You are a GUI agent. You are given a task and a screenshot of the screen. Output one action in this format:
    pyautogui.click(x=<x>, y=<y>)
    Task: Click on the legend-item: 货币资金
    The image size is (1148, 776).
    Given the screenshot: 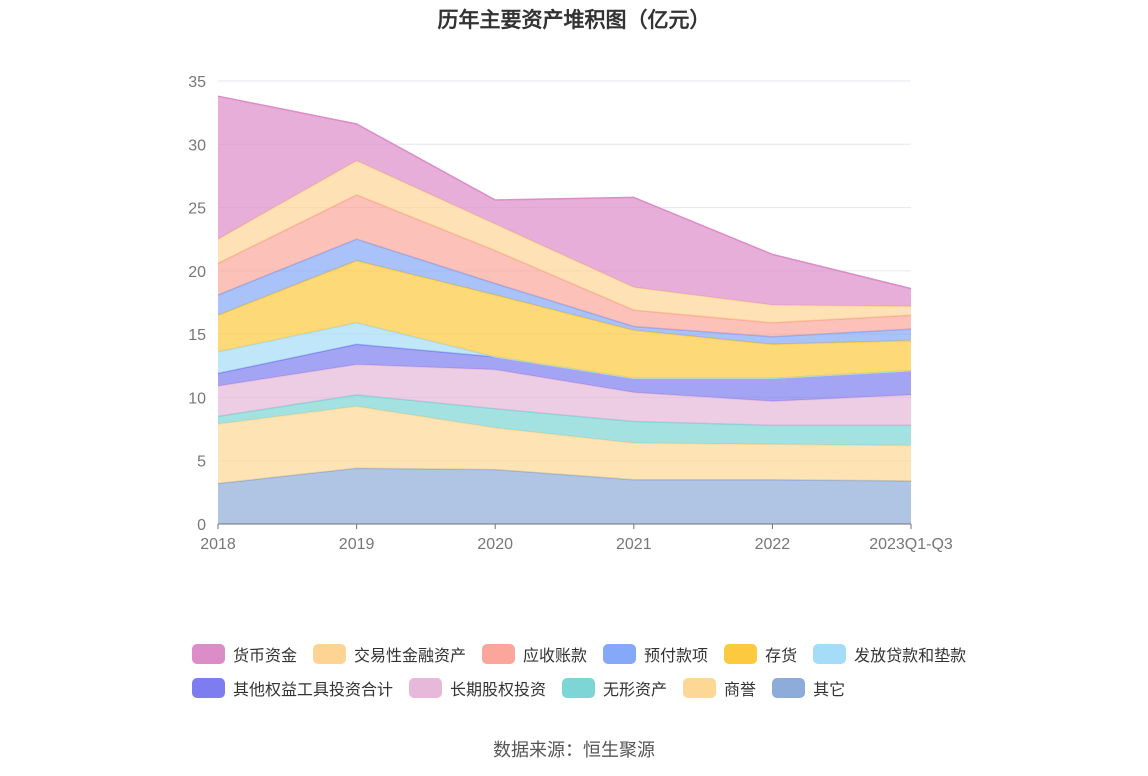 What is the action you would take?
    pyautogui.click(x=244, y=654)
    